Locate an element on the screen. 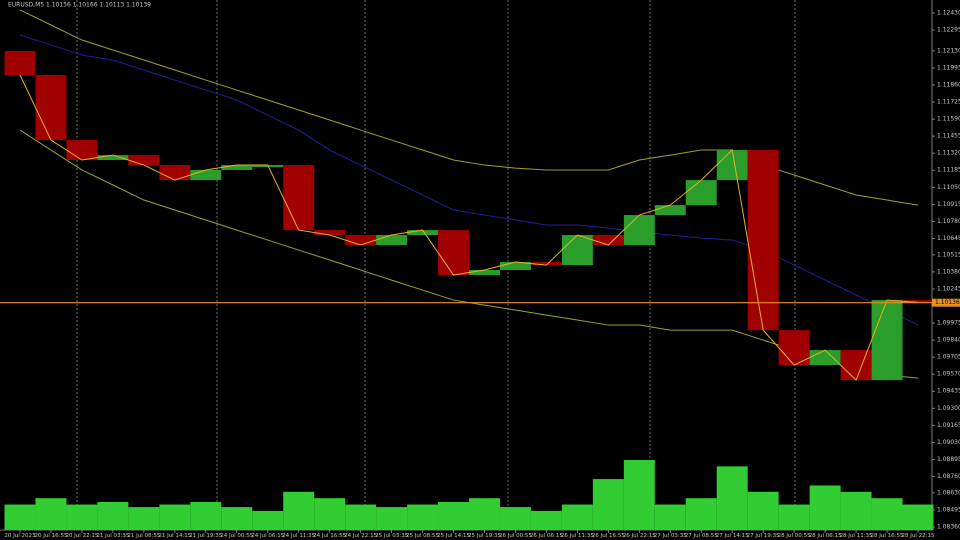 The image size is (960, 540). y-tick-label: 1.08895 is located at coordinates (948, 459).